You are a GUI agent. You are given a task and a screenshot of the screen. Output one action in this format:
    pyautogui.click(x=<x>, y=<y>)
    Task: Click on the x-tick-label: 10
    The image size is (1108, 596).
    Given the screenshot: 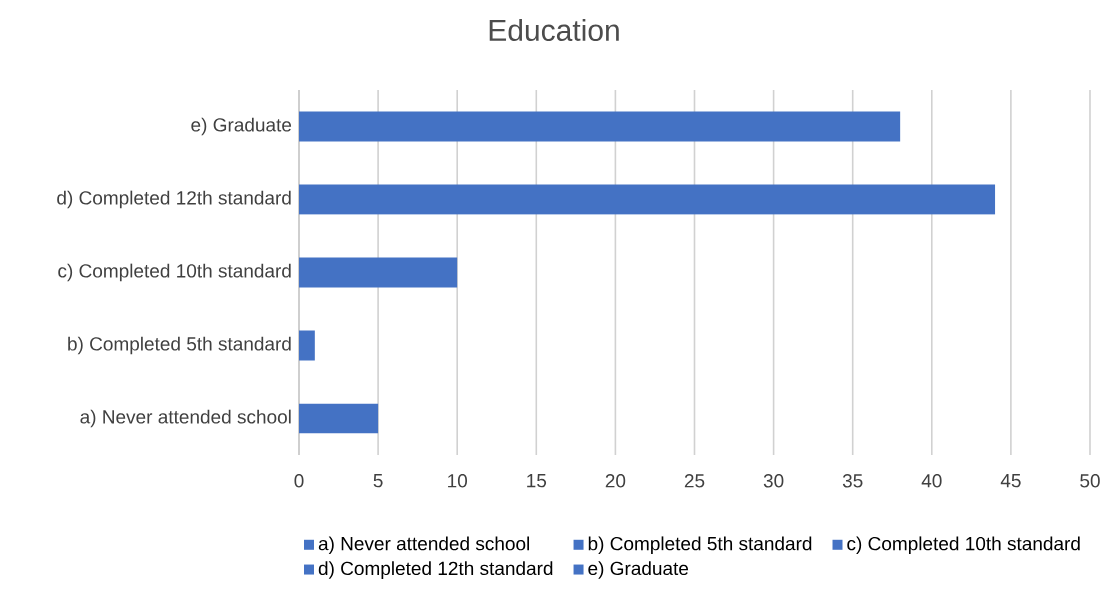 What is the action you would take?
    pyautogui.click(x=458, y=481)
    